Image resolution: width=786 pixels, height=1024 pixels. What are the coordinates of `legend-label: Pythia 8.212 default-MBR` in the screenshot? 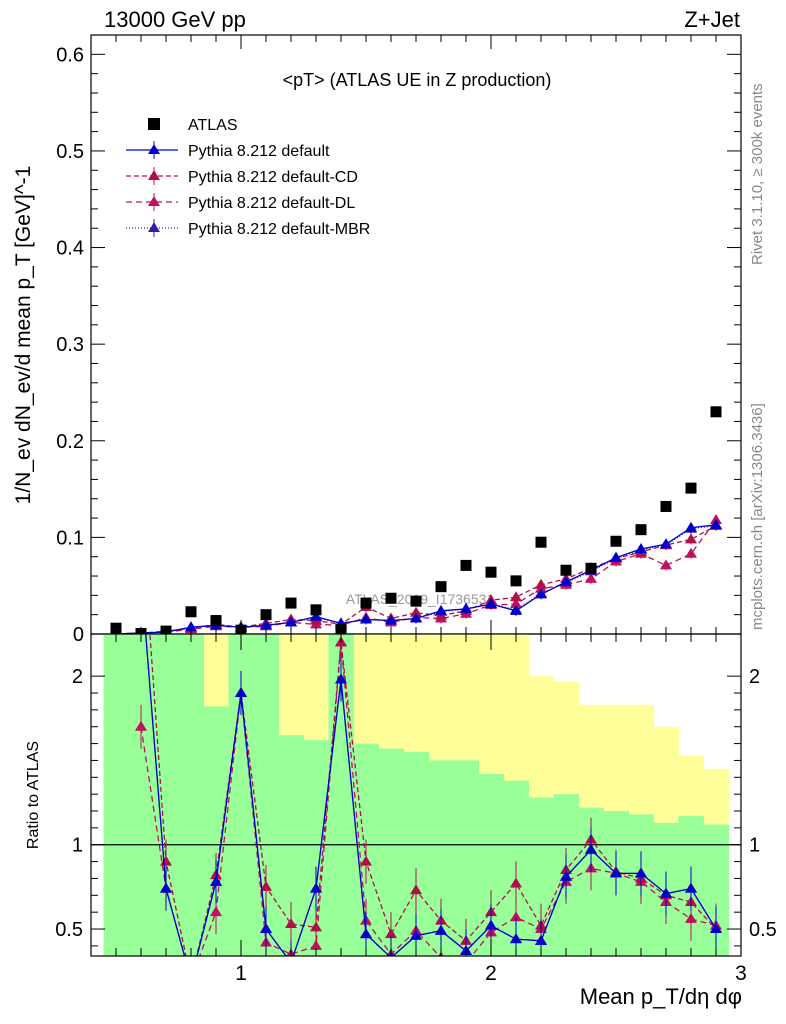 It's located at (279, 229).